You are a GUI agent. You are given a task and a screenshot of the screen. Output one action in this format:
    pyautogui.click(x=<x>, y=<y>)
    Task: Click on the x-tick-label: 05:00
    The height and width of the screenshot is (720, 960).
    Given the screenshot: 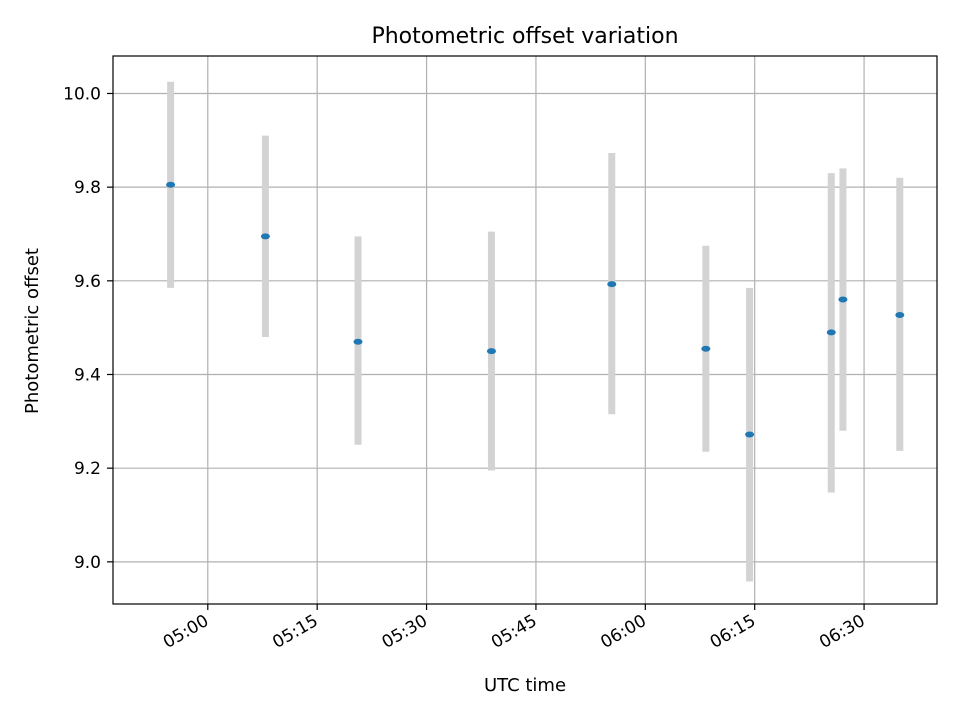 What is the action you would take?
    pyautogui.click(x=186, y=632)
    